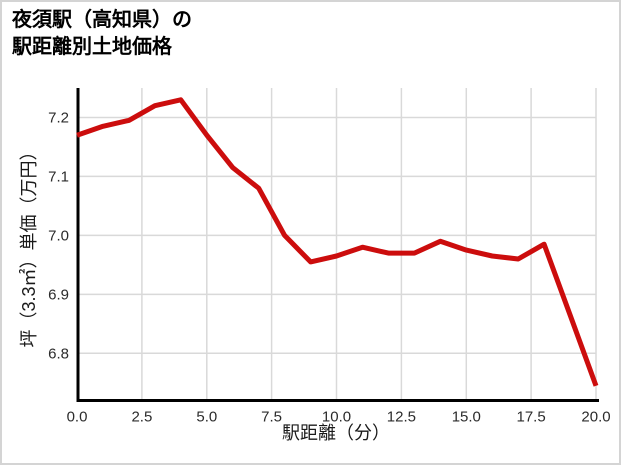 This screenshot has width=621, height=465. Describe the element at coordinates (141, 417) in the screenshot. I see `x-tick-label: 2.5` at that location.